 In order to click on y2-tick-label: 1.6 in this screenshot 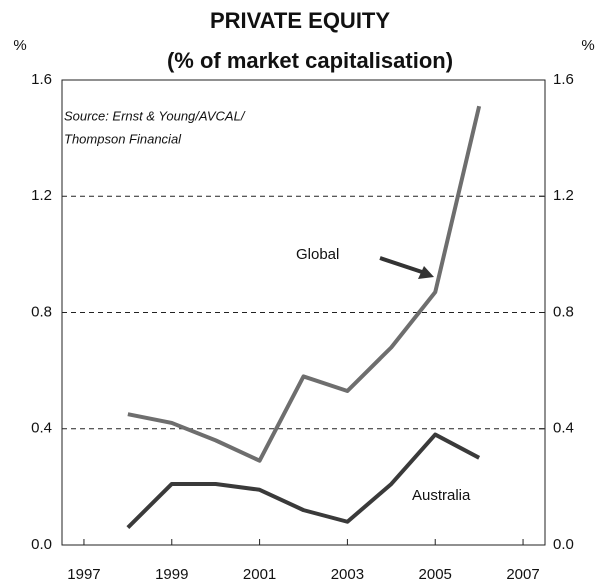, I will do `click(563, 79)`.